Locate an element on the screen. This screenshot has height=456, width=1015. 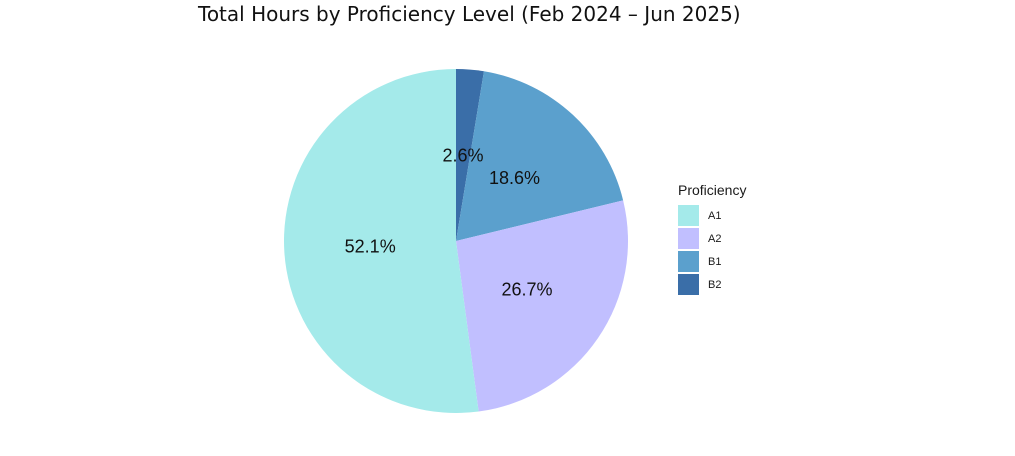
legend: Proficiency A1 A2 B1 B2 is located at coordinates (712, 239).